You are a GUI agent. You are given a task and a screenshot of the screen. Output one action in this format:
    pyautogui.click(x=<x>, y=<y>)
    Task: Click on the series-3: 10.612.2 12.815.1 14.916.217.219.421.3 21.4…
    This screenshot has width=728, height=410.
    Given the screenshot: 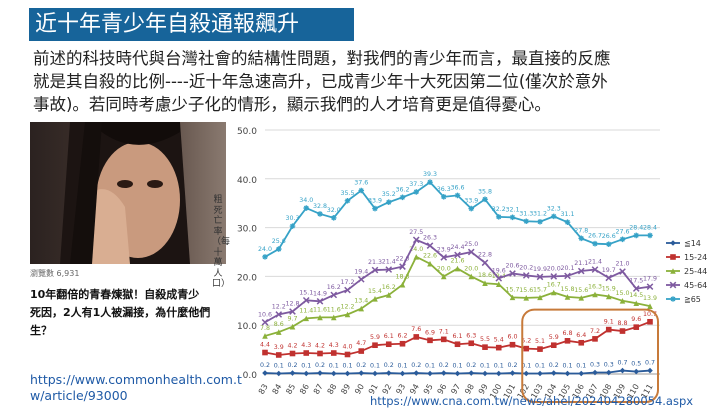 What is the action you would take?
    pyautogui.click(x=457, y=277)
    